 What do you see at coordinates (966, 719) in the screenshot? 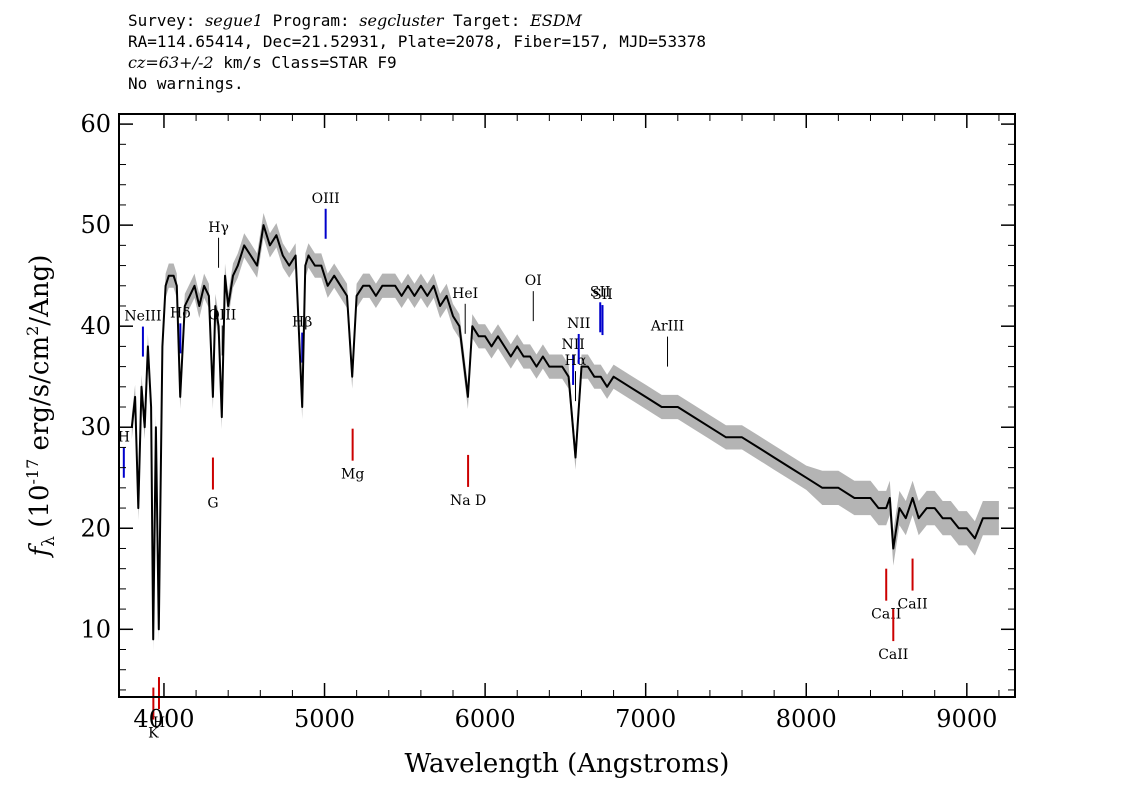
I see `x-tick-label-9000: 9000` at bounding box center [966, 719].